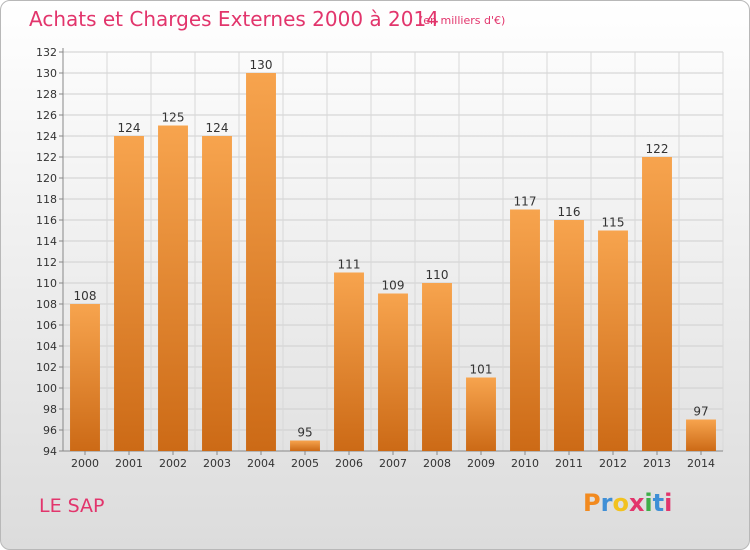 The height and width of the screenshot is (550, 750). I want to click on x-tick-label: 2005, so click(305, 463).